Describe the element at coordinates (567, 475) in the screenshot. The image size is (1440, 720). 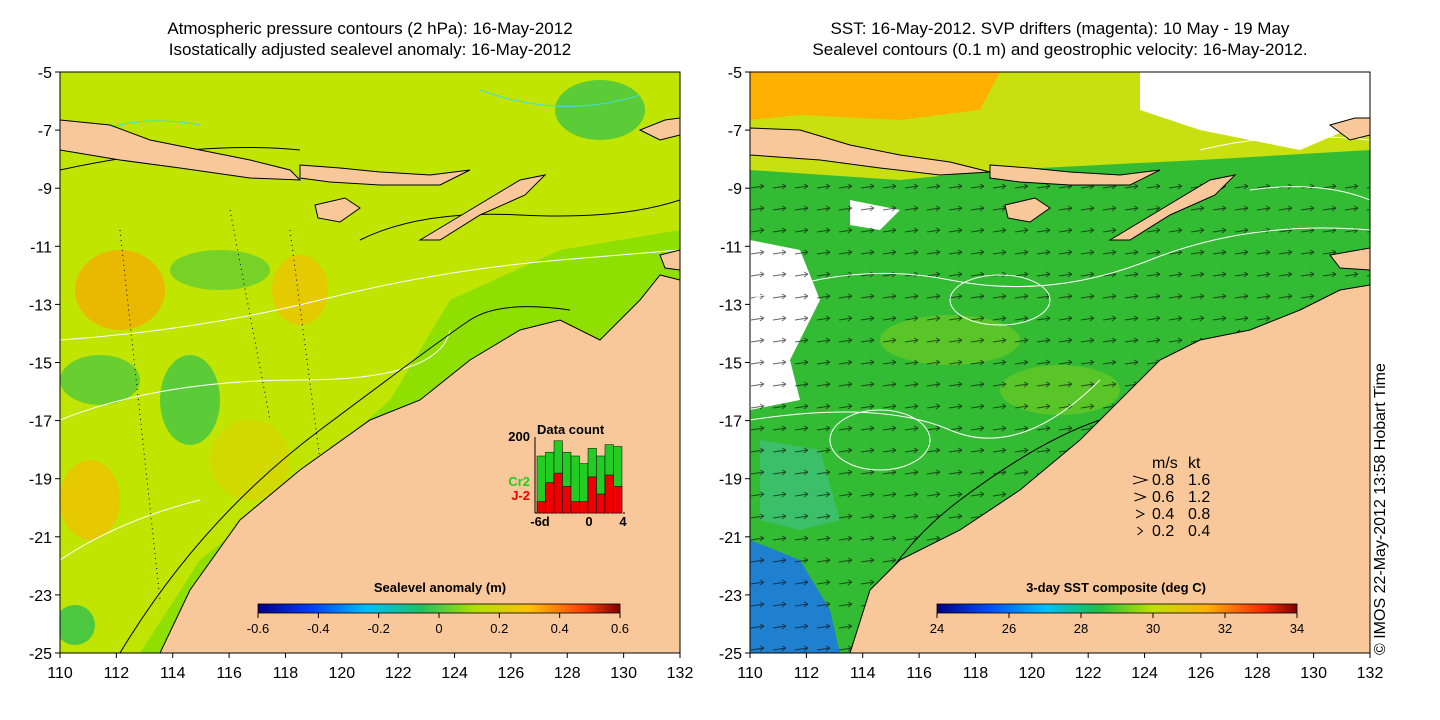
I see `data-count-inset: Data count 200 Cr2 J-2 -6d 0 4` at that location.